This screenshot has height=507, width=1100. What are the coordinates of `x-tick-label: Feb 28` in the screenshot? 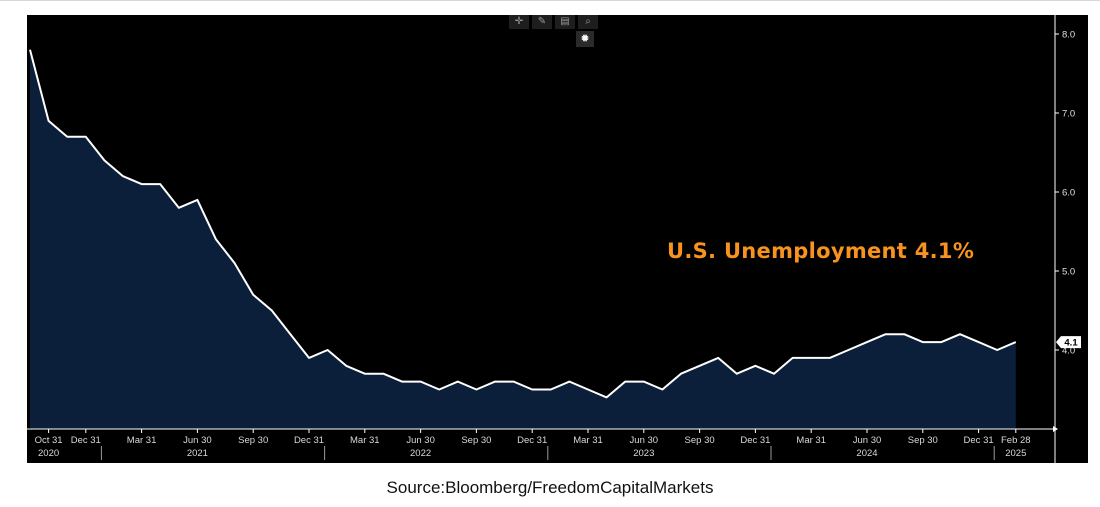 It's located at (1016, 440).